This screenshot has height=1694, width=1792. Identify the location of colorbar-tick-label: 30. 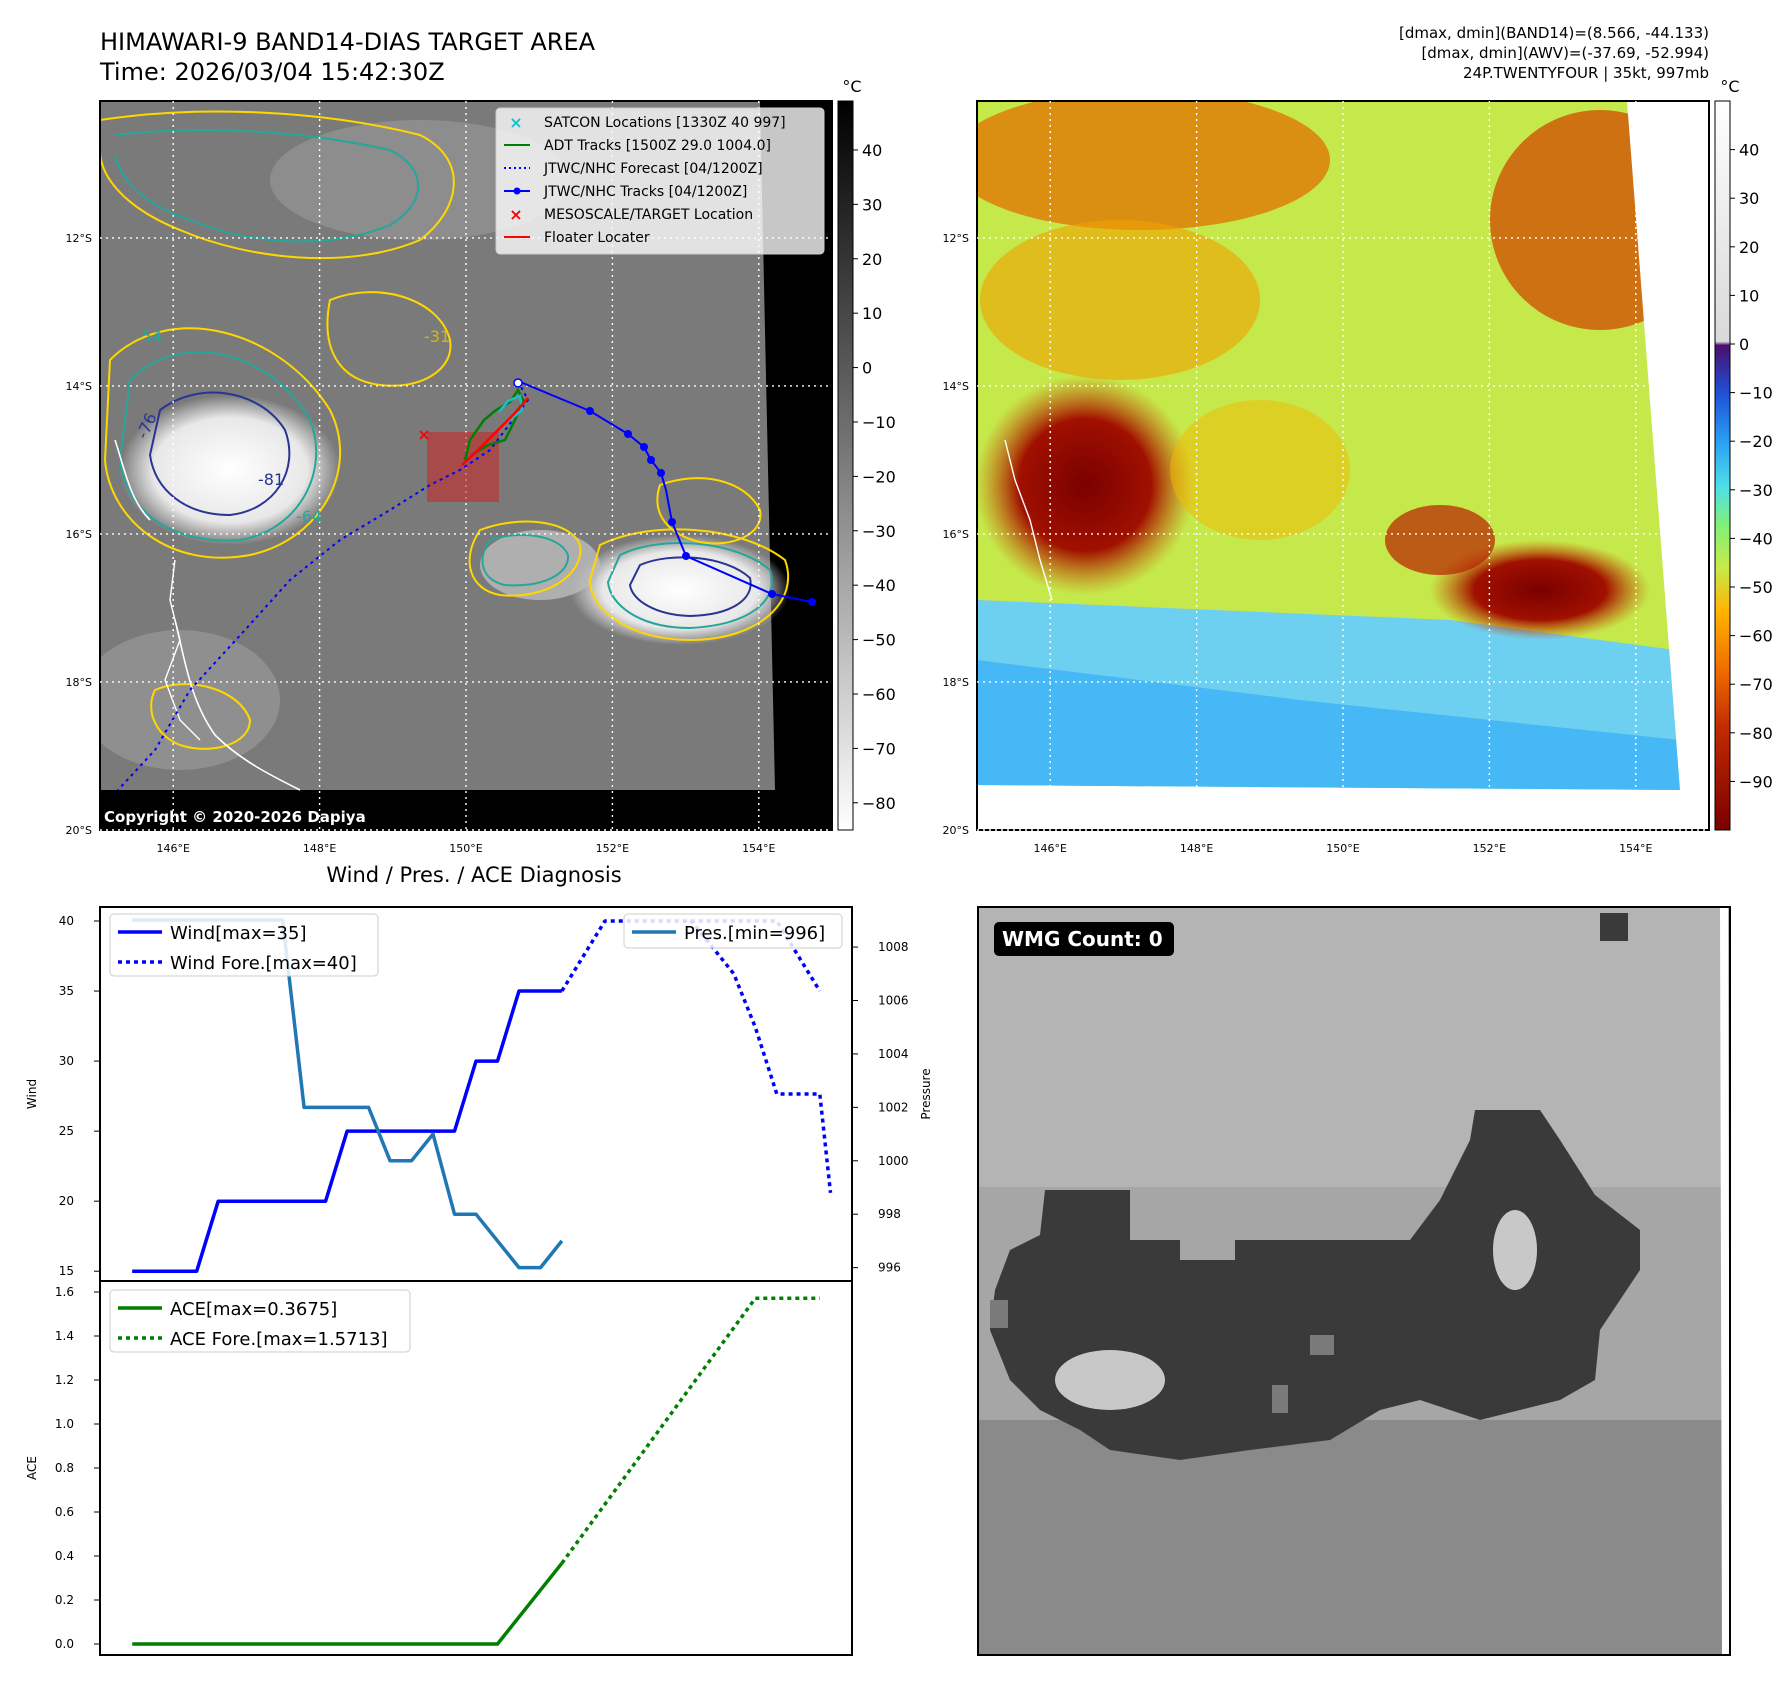
(872, 204).